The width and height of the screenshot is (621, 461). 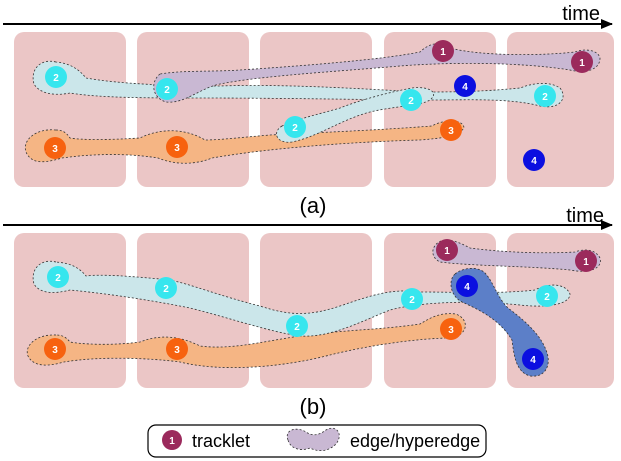 I want to click on caption-a: (a), so click(x=313, y=205).